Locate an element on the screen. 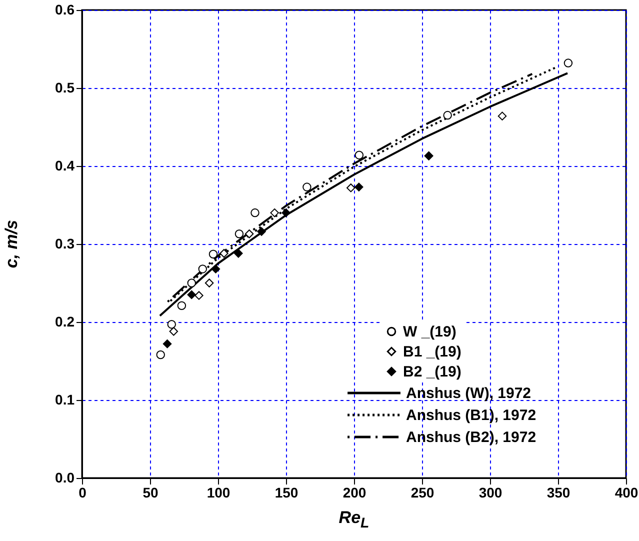  legend-label: B2 _(19) is located at coordinates (432, 372).